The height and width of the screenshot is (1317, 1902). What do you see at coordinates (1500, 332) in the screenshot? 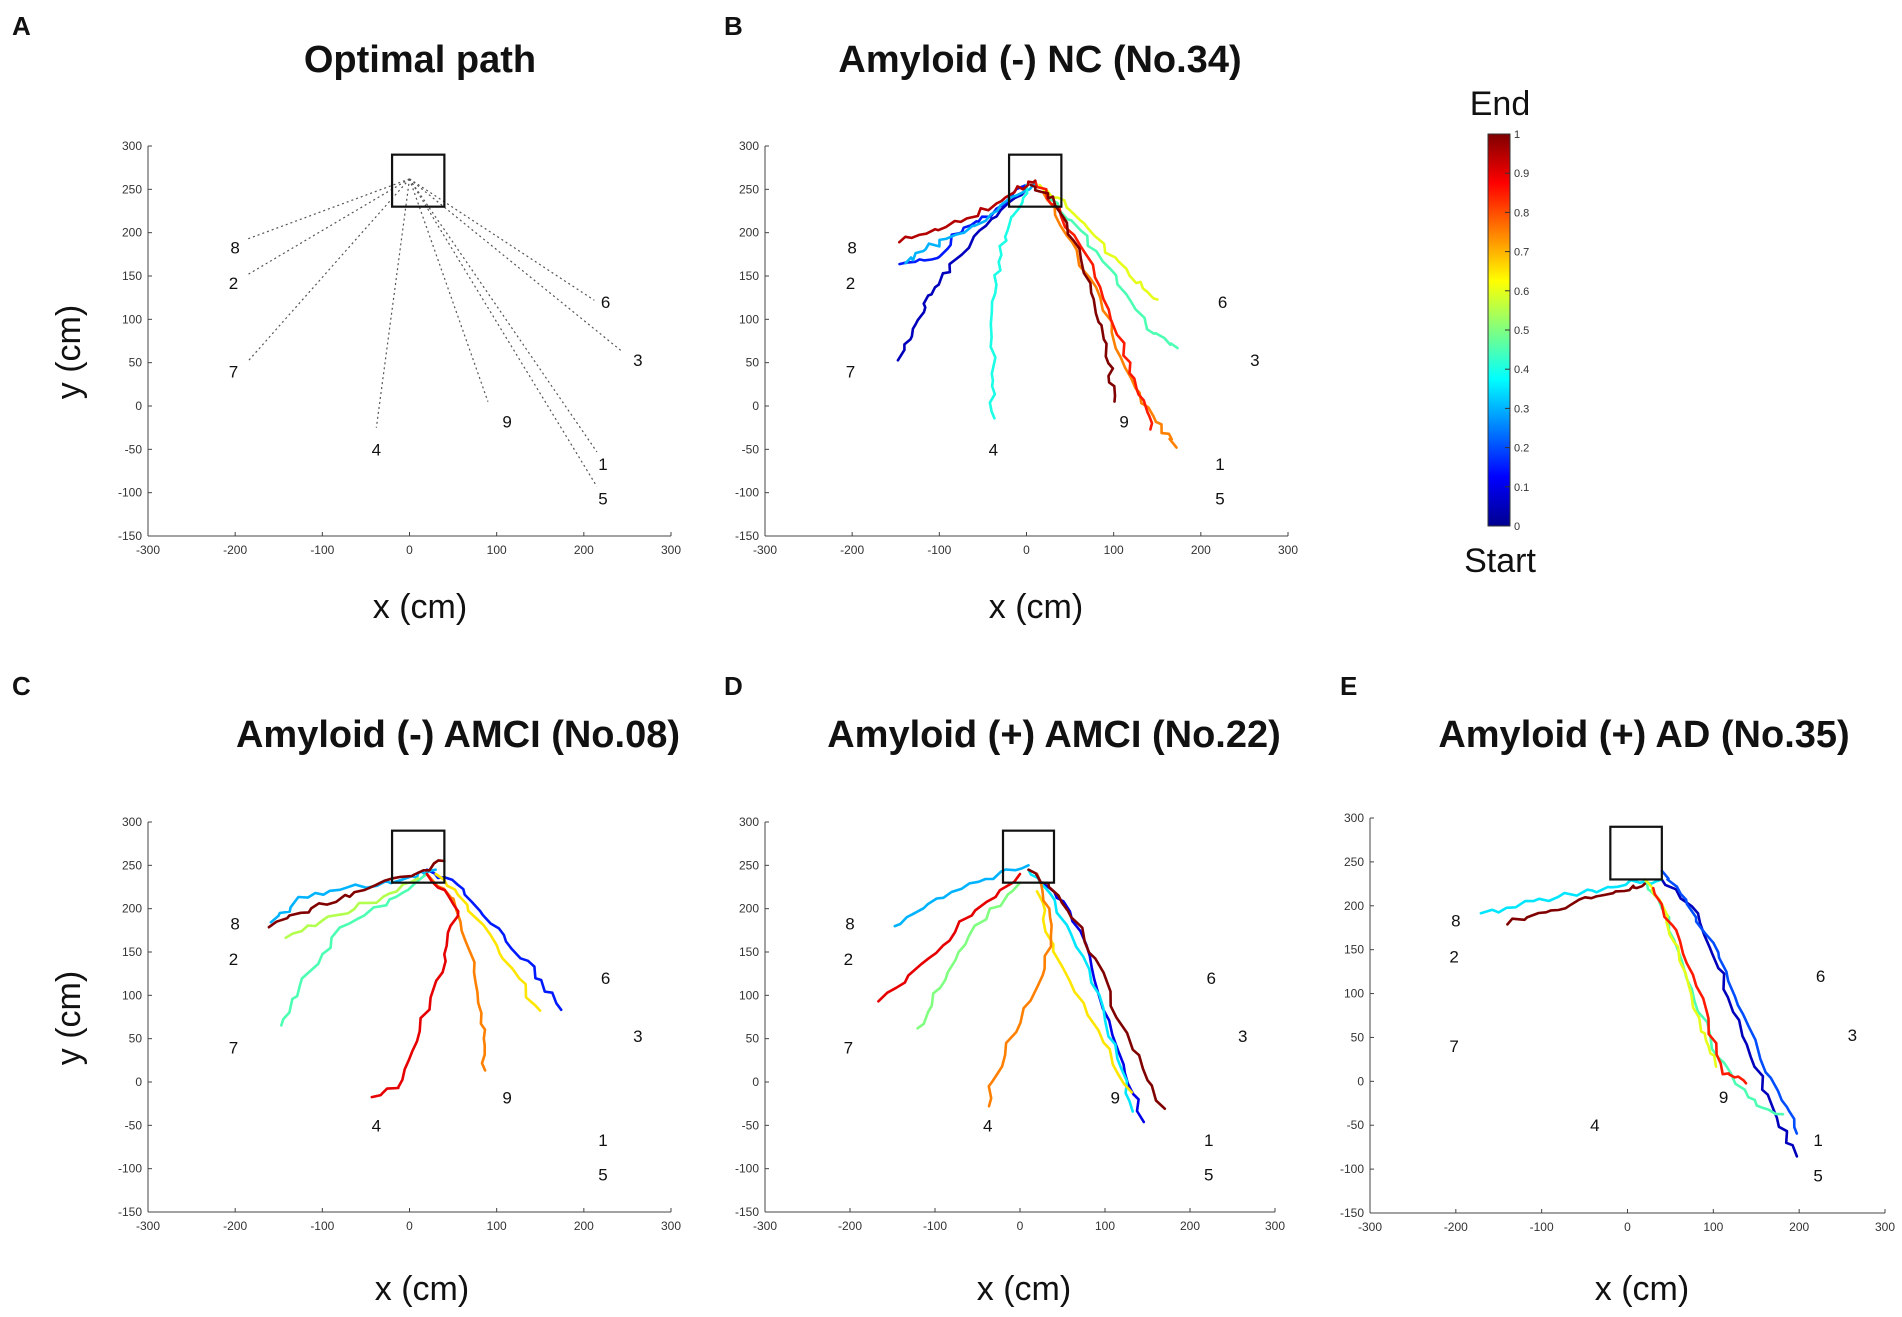
I see `colorbar: End 0 0.1 0.2 0.3 0.4 0.5 0.6 0.7 0.8 0.9 1 Start` at bounding box center [1500, 332].